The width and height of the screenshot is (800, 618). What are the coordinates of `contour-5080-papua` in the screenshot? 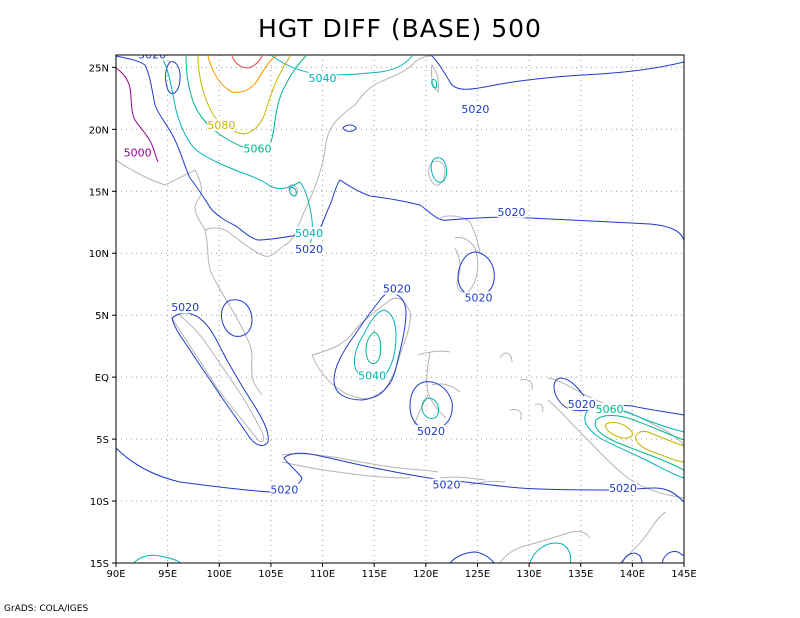 It's located at (659, 447).